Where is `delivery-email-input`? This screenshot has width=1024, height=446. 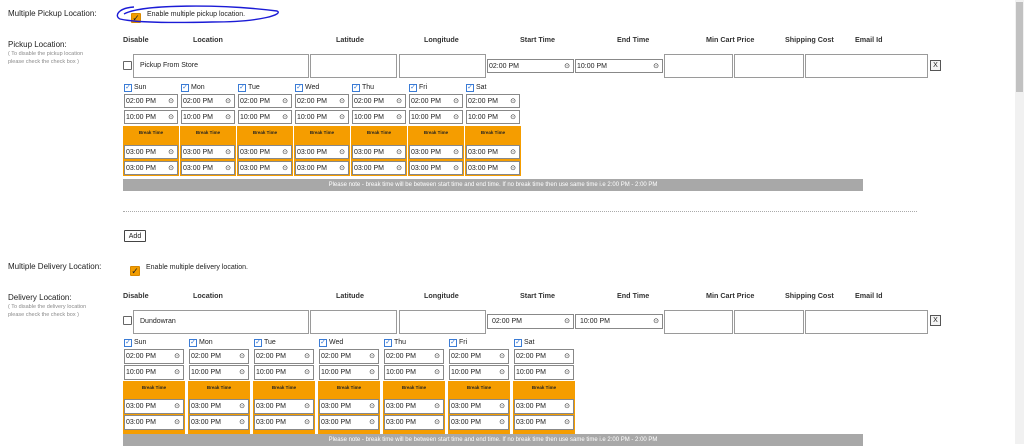 delivery-email-input is located at coordinates (866, 322).